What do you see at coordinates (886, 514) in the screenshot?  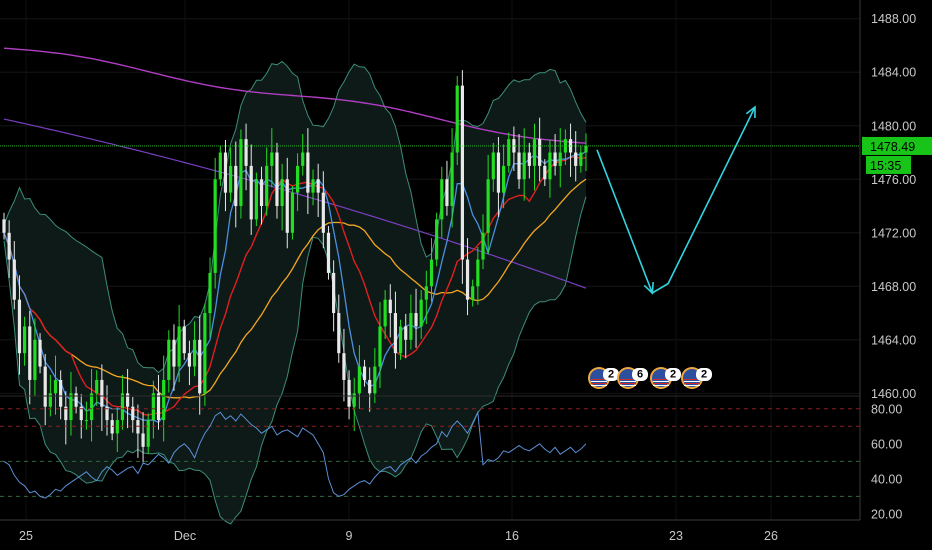 I see `rsi-tick-label: 20.00` at bounding box center [886, 514].